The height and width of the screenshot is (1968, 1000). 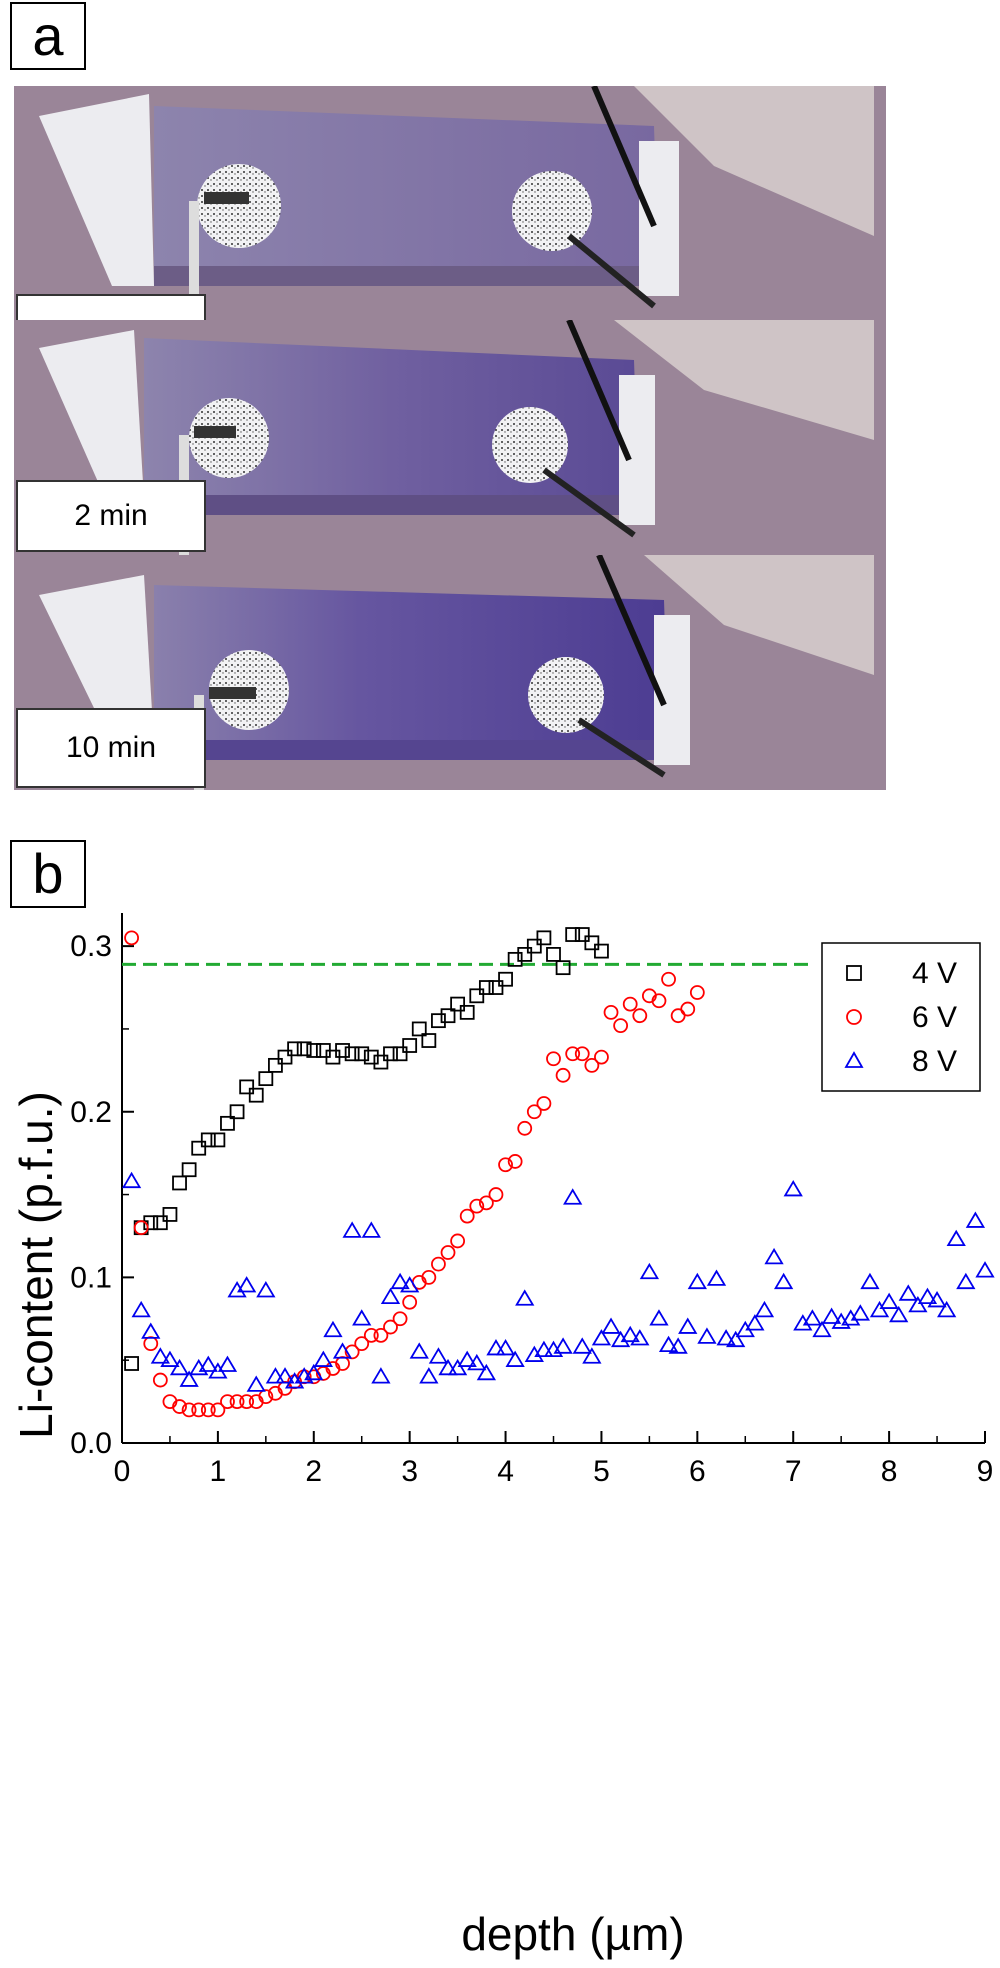 I want to click on legend-label: 6 V, so click(x=934, y=1017).